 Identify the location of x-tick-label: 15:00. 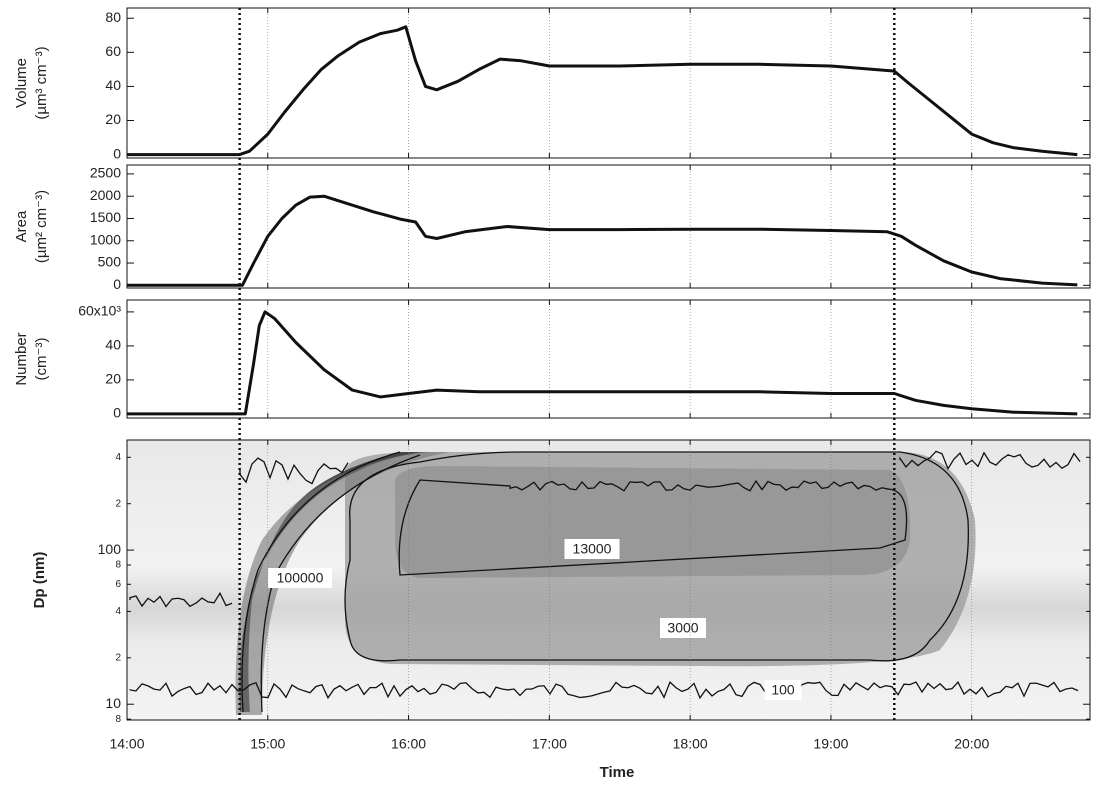
(267, 744).